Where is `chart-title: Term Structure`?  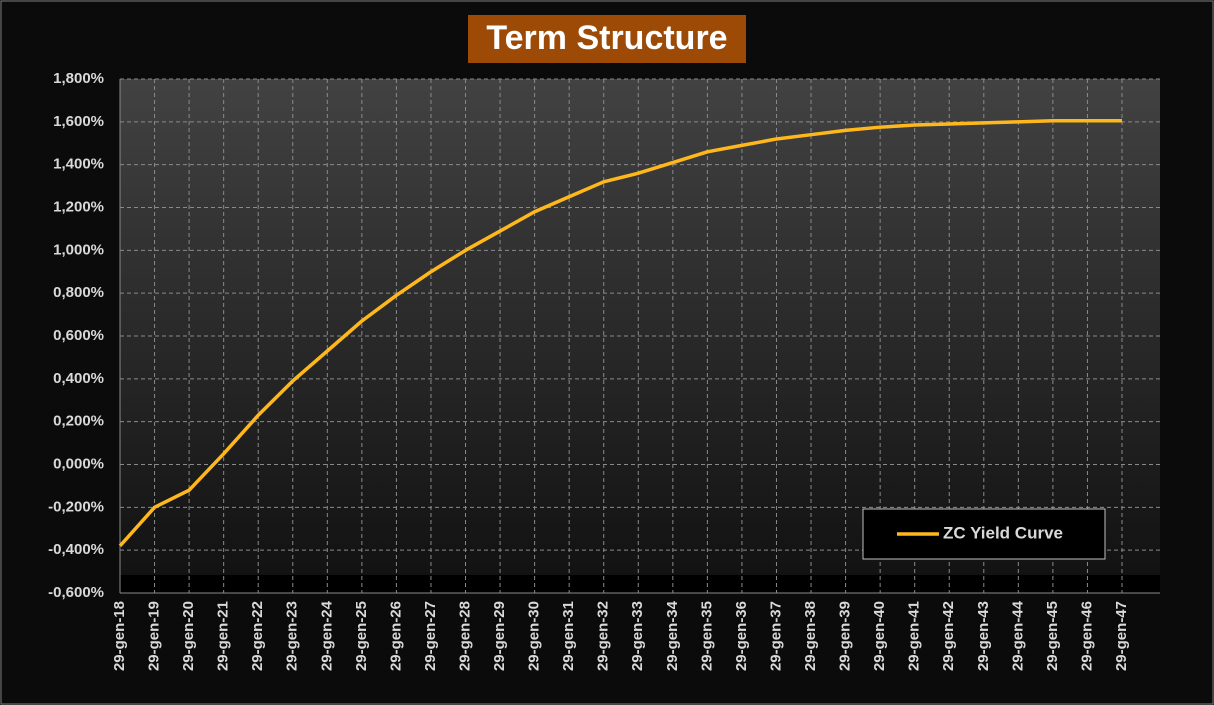
chart-title: Term Structure is located at coordinates (606, 38).